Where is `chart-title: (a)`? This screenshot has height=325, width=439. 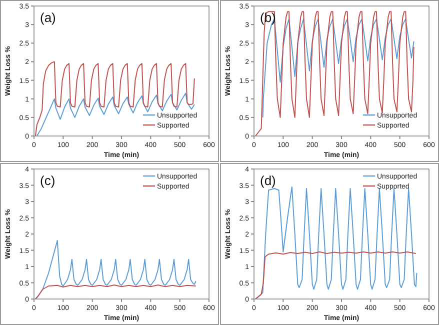
chart-title: (a) is located at coordinates (48, 17).